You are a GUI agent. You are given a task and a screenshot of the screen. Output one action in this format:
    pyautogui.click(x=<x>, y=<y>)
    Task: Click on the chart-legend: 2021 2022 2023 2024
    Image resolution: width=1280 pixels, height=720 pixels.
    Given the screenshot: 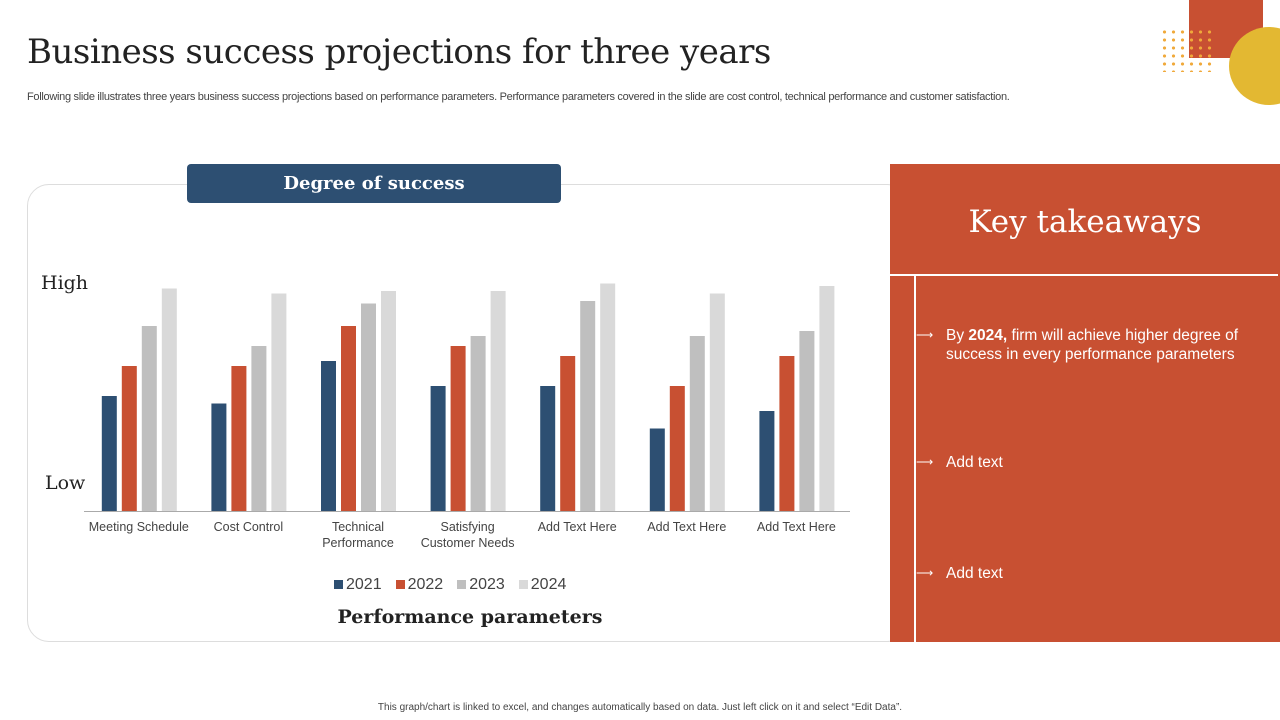 What is the action you would take?
    pyautogui.click(x=450, y=585)
    